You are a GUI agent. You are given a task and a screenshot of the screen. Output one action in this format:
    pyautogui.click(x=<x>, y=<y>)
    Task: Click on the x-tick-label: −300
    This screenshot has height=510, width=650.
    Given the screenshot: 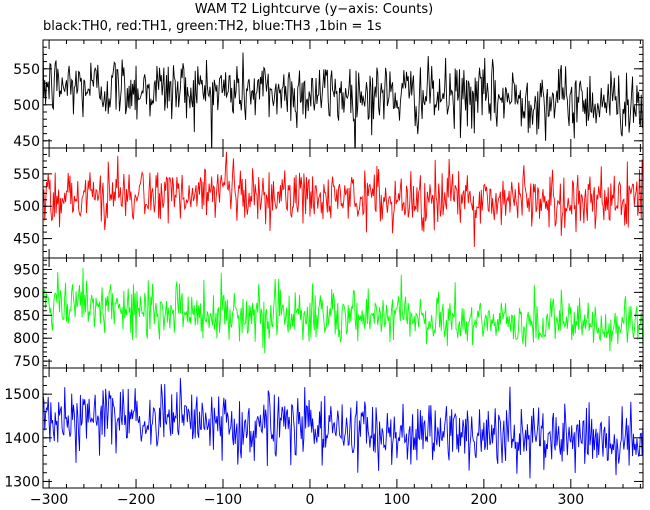 What is the action you would take?
    pyautogui.click(x=49, y=498)
    